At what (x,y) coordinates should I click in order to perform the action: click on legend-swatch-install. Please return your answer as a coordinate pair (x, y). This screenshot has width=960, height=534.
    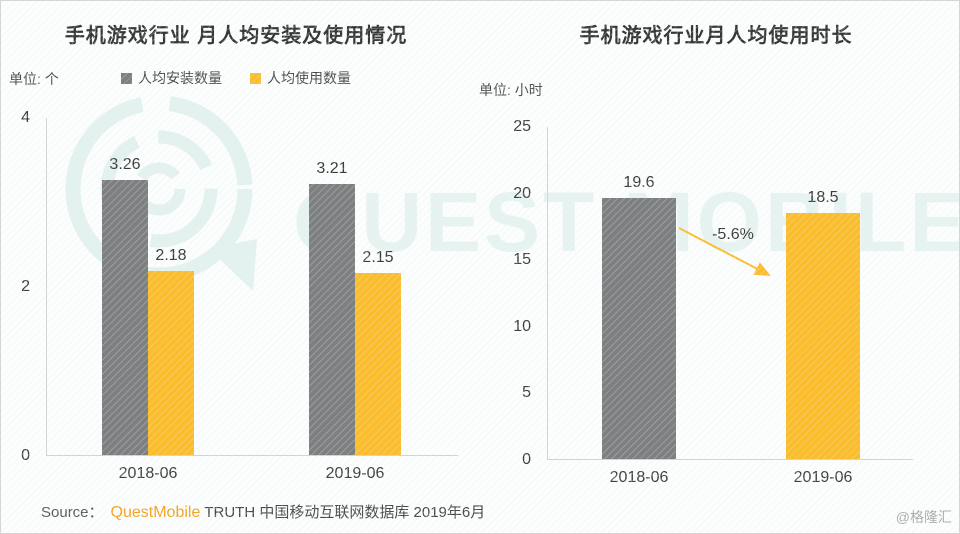
    Looking at the image, I should click on (126, 78).